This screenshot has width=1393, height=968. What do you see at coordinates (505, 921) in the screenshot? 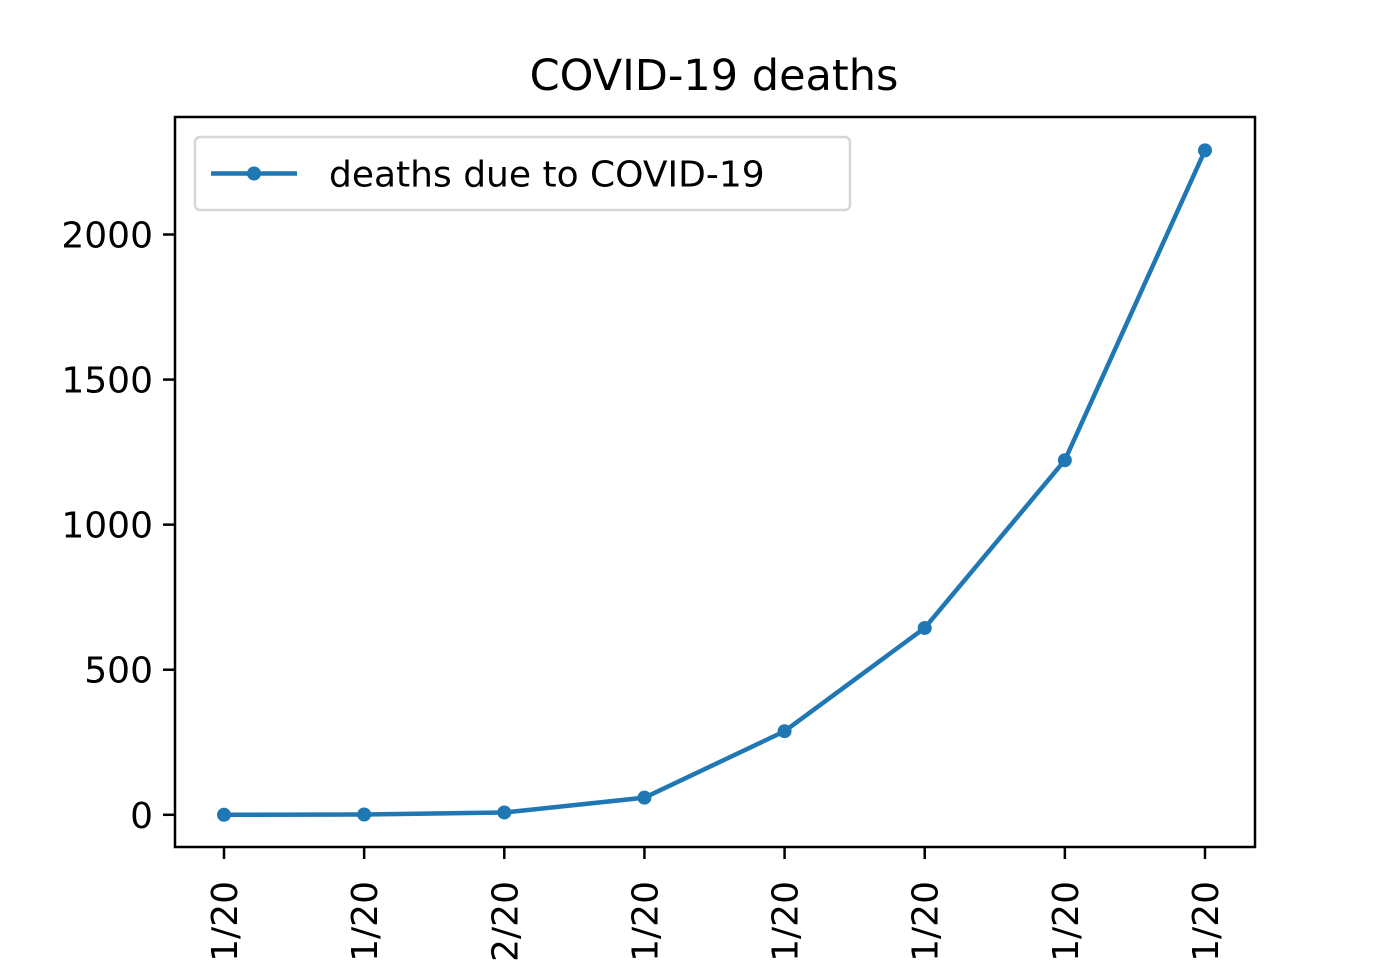
I see `x-tick-label: 2/20` at bounding box center [505, 921].